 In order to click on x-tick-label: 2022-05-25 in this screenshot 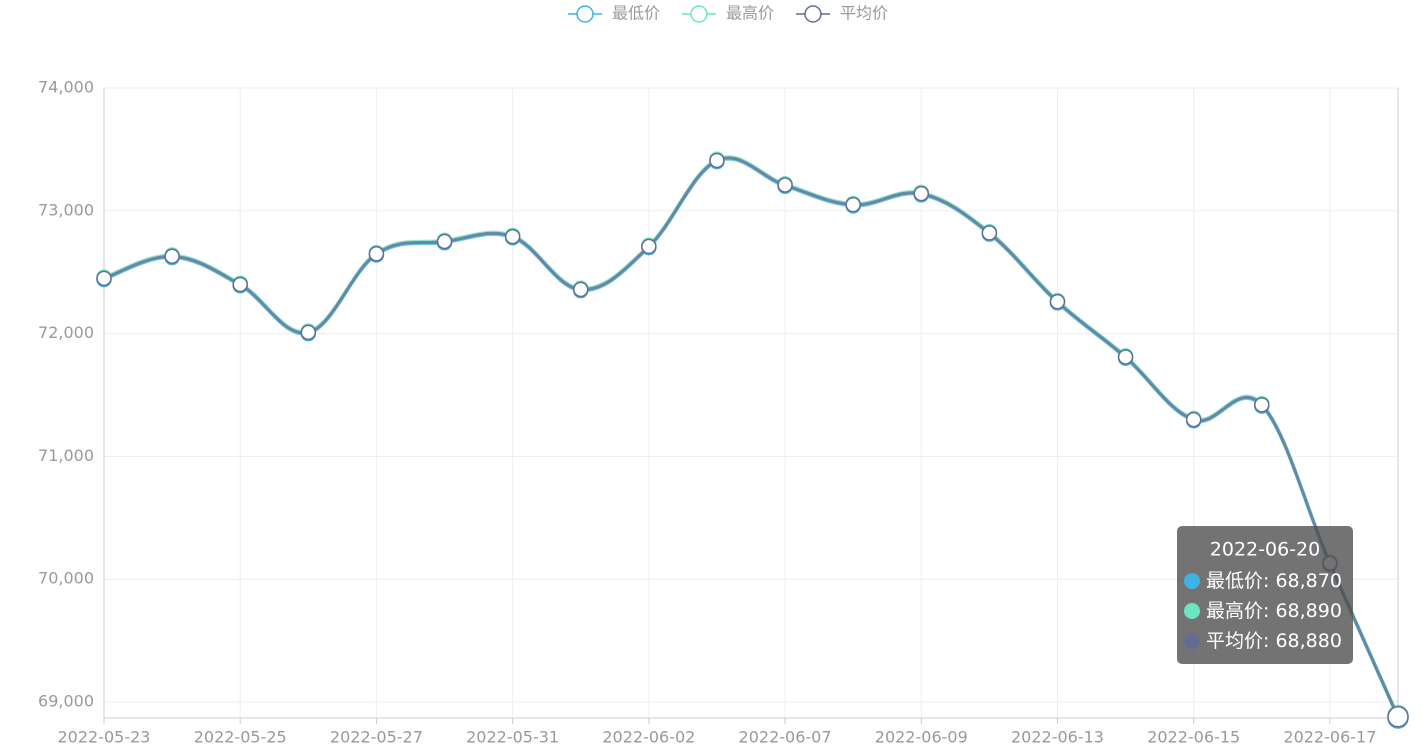, I will do `click(240, 737)`.